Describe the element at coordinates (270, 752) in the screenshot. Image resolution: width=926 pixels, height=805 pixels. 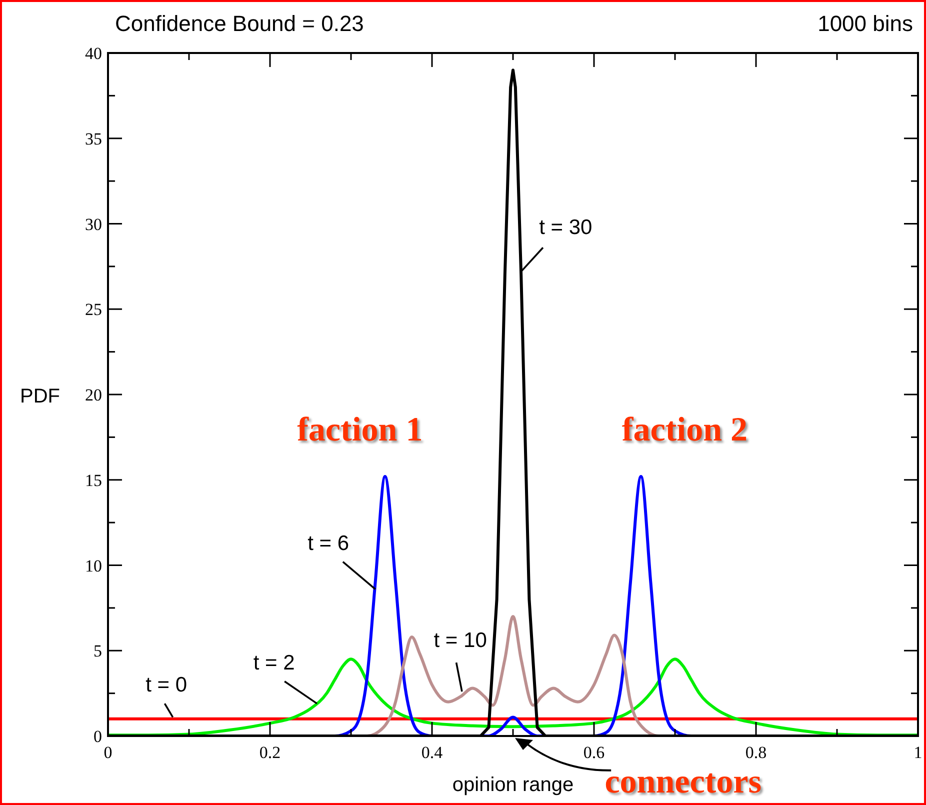
I see `x-tick-label: 0.2` at that location.